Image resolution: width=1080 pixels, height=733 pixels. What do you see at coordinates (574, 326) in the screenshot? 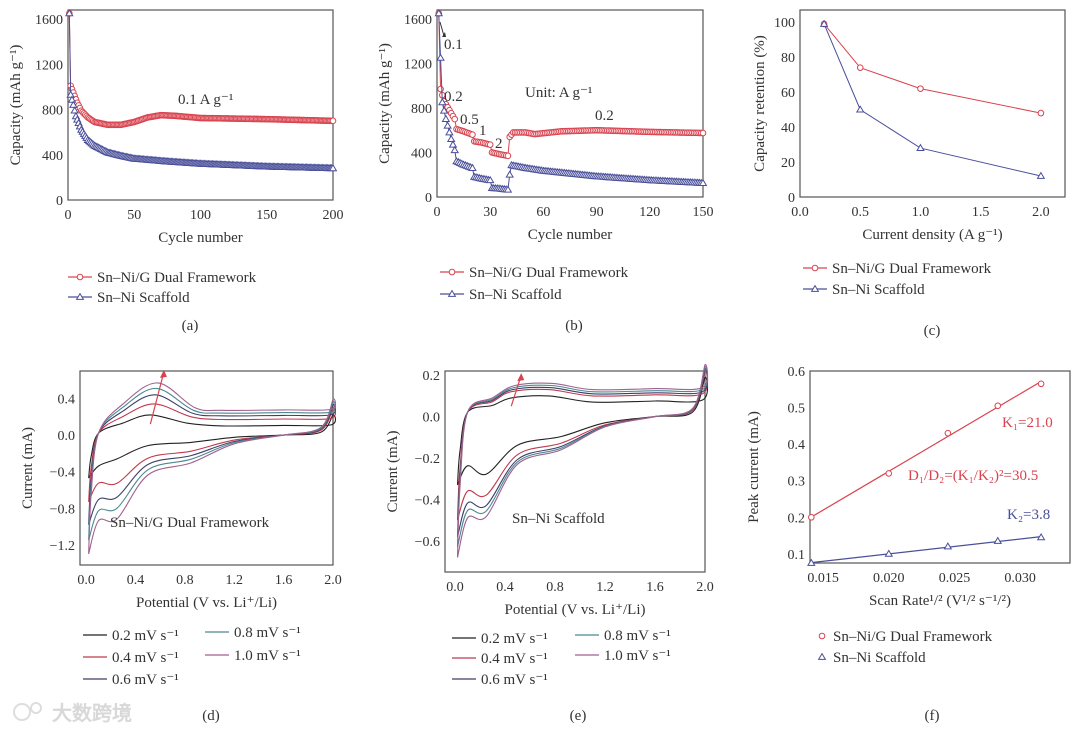
I see `panel-label: (b)` at bounding box center [574, 326].